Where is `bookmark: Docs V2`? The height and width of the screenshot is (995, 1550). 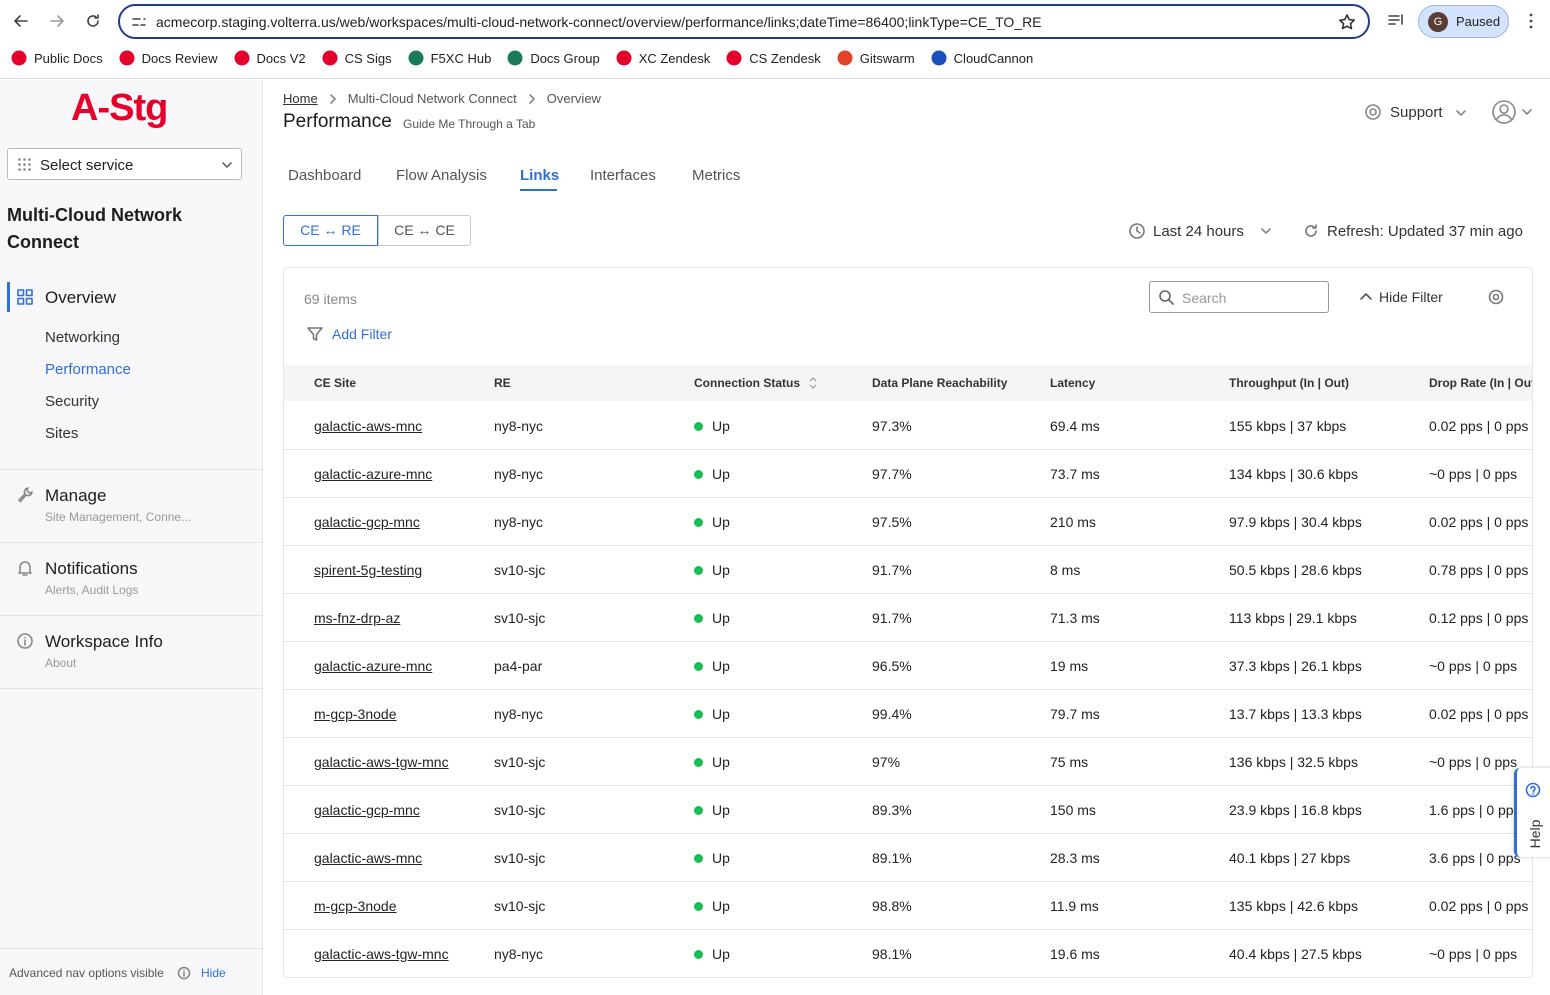
bookmark: Docs V2 is located at coordinates (269, 58).